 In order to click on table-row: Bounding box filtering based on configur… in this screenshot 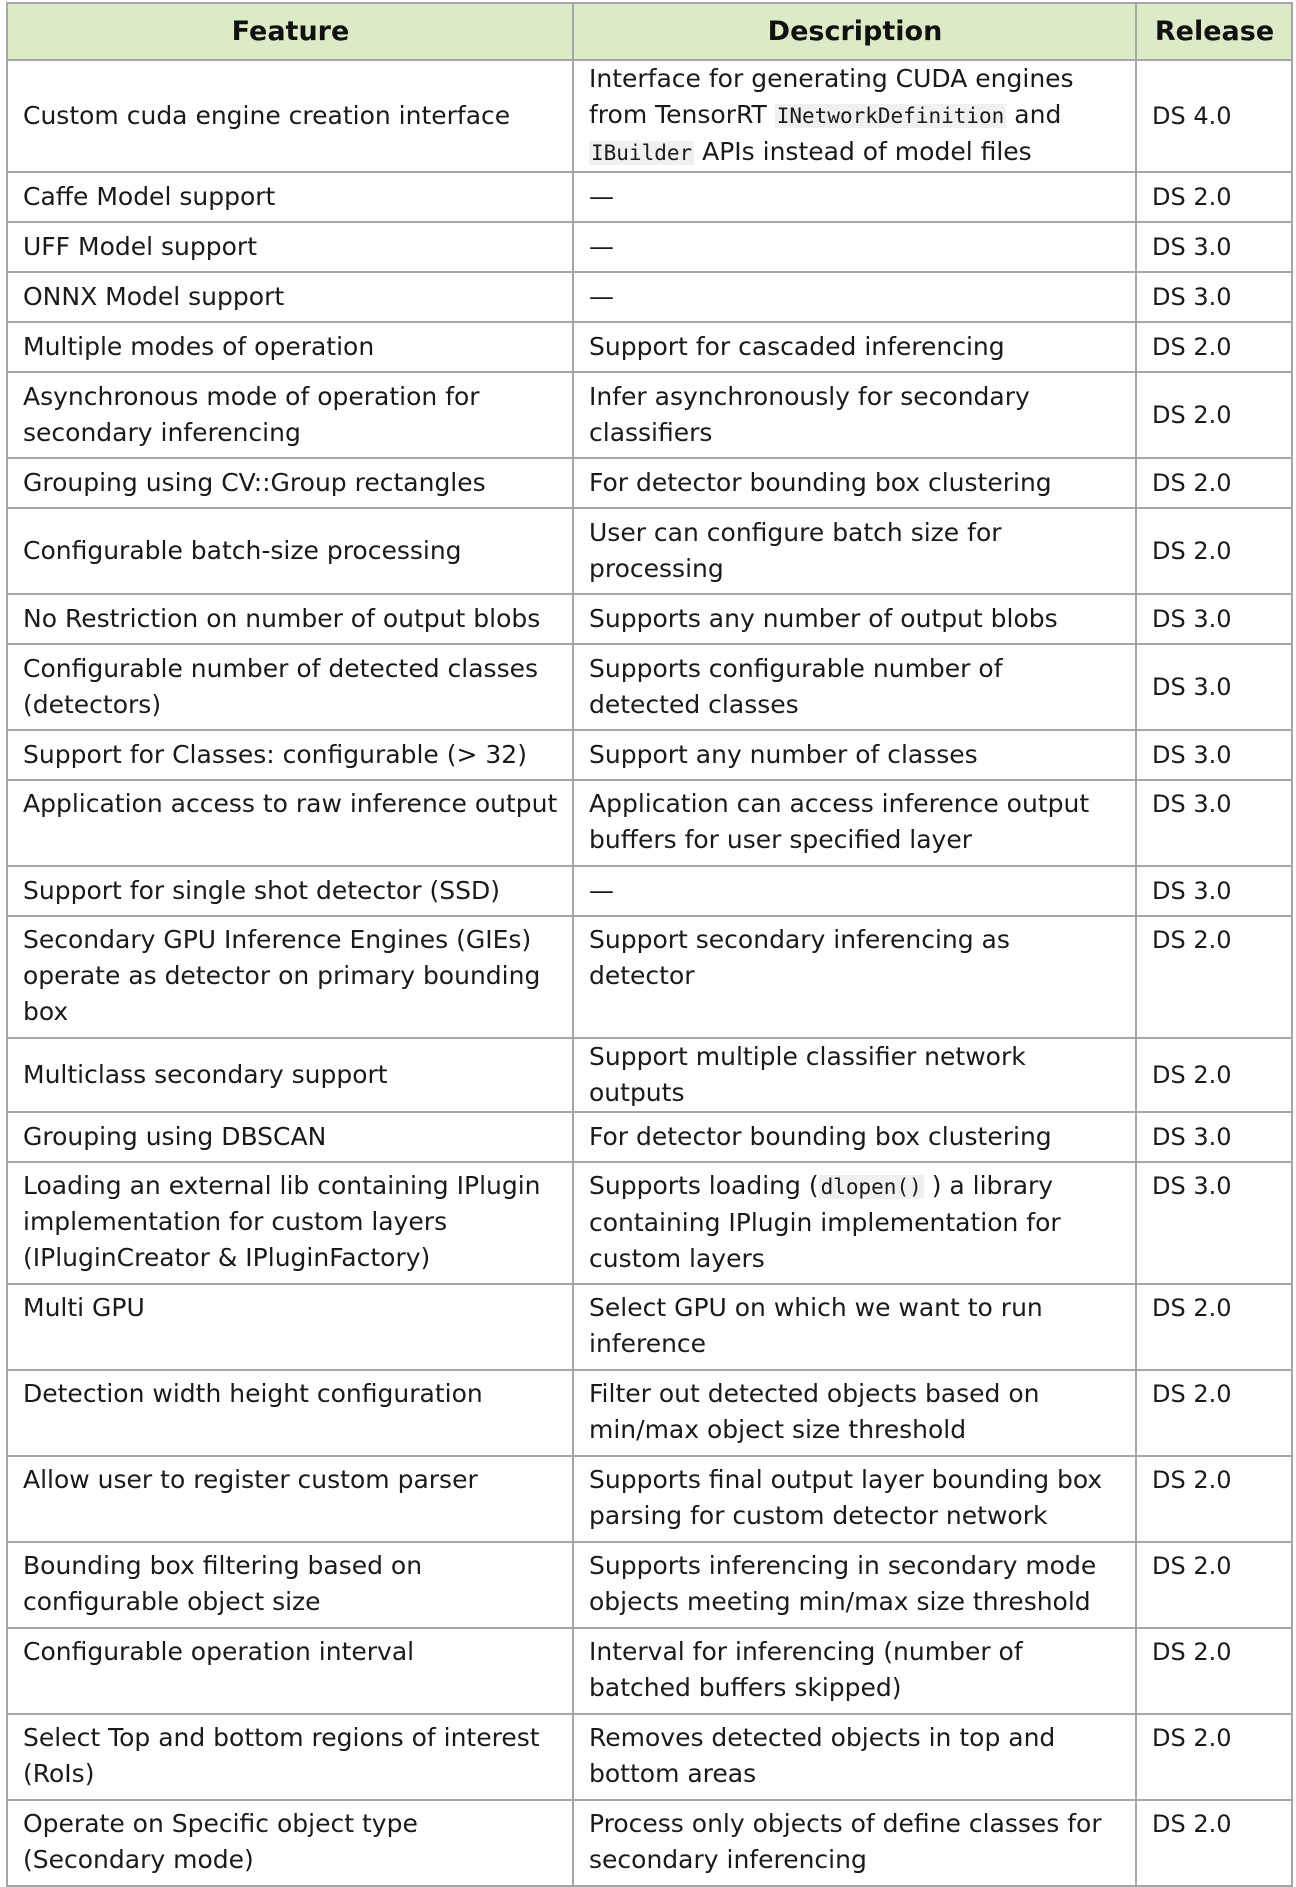, I will do `click(649, 1585)`.